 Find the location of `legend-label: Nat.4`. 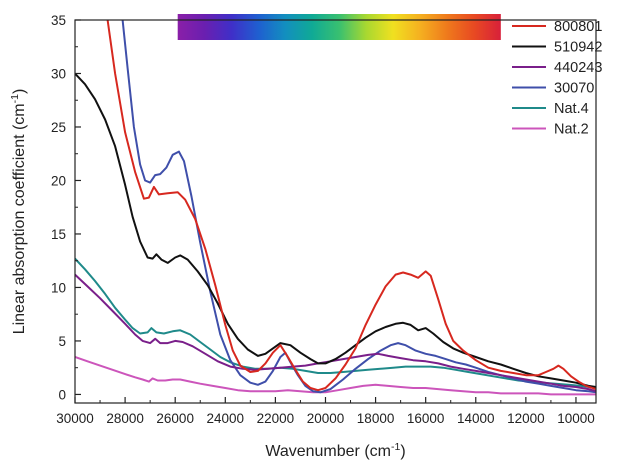

legend-label: Nat.4 is located at coordinates (571, 109).